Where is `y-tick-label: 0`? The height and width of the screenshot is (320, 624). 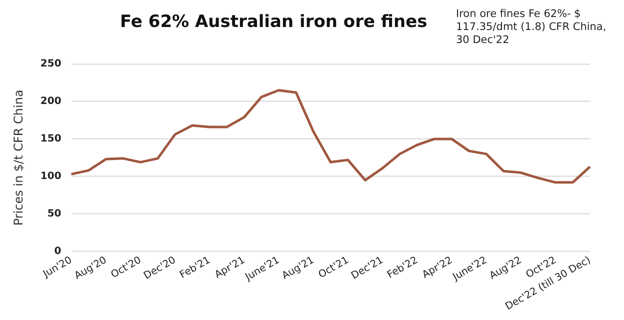 y-tick-label: 0 is located at coordinates (58, 251).